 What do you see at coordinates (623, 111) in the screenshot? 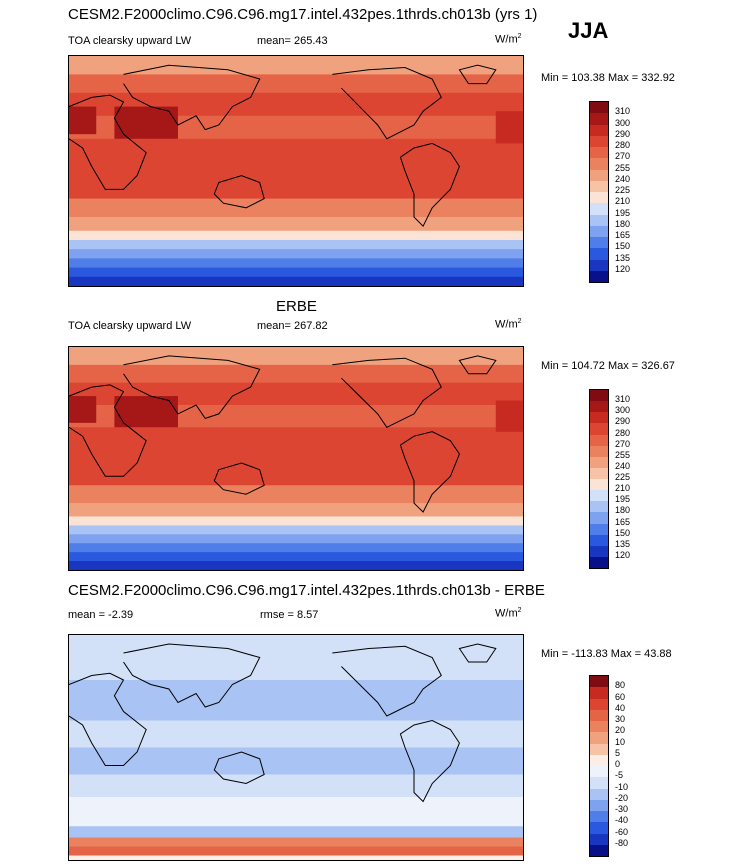
I see `colorbar-tick-label: 310` at bounding box center [623, 111].